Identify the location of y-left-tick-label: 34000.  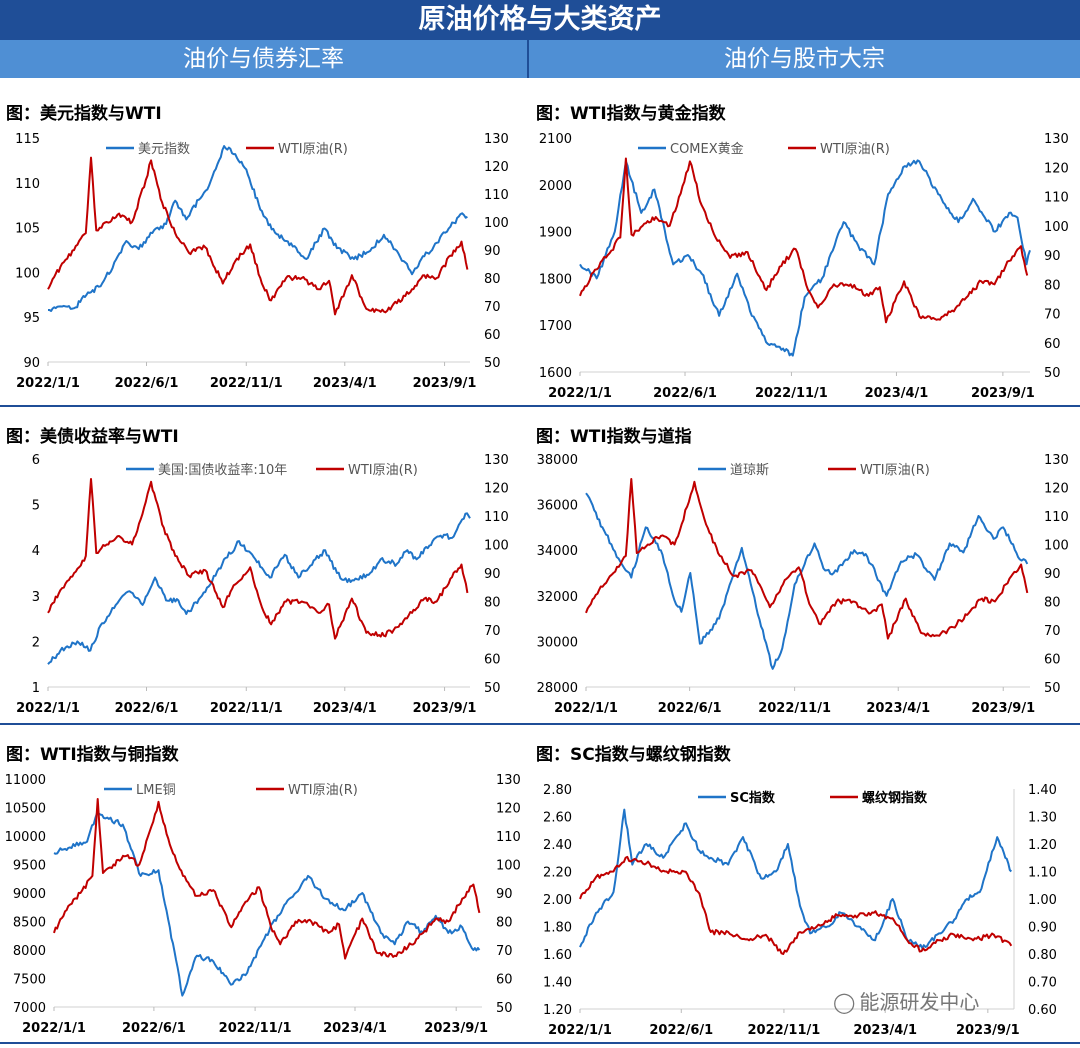
(557, 551).